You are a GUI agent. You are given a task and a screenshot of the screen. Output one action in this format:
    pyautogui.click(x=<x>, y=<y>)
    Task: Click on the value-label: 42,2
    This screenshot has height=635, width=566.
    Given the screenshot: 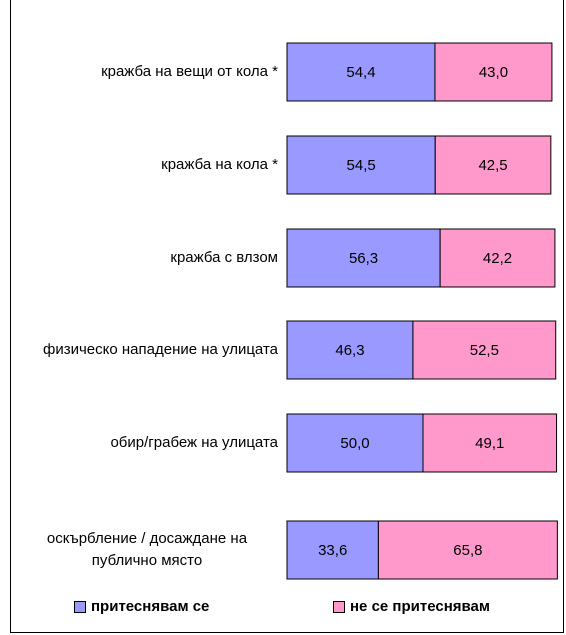 What is the action you would take?
    pyautogui.click(x=497, y=258)
    